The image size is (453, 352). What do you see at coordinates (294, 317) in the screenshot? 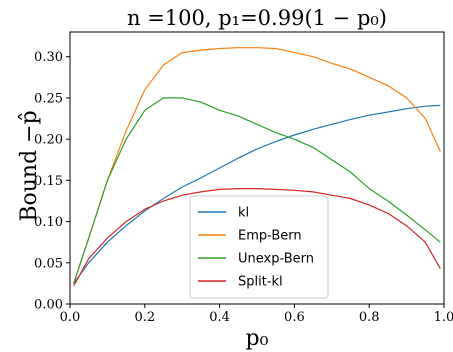
I see `x-tick-label: 0.6` at bounding box center [294, 317].